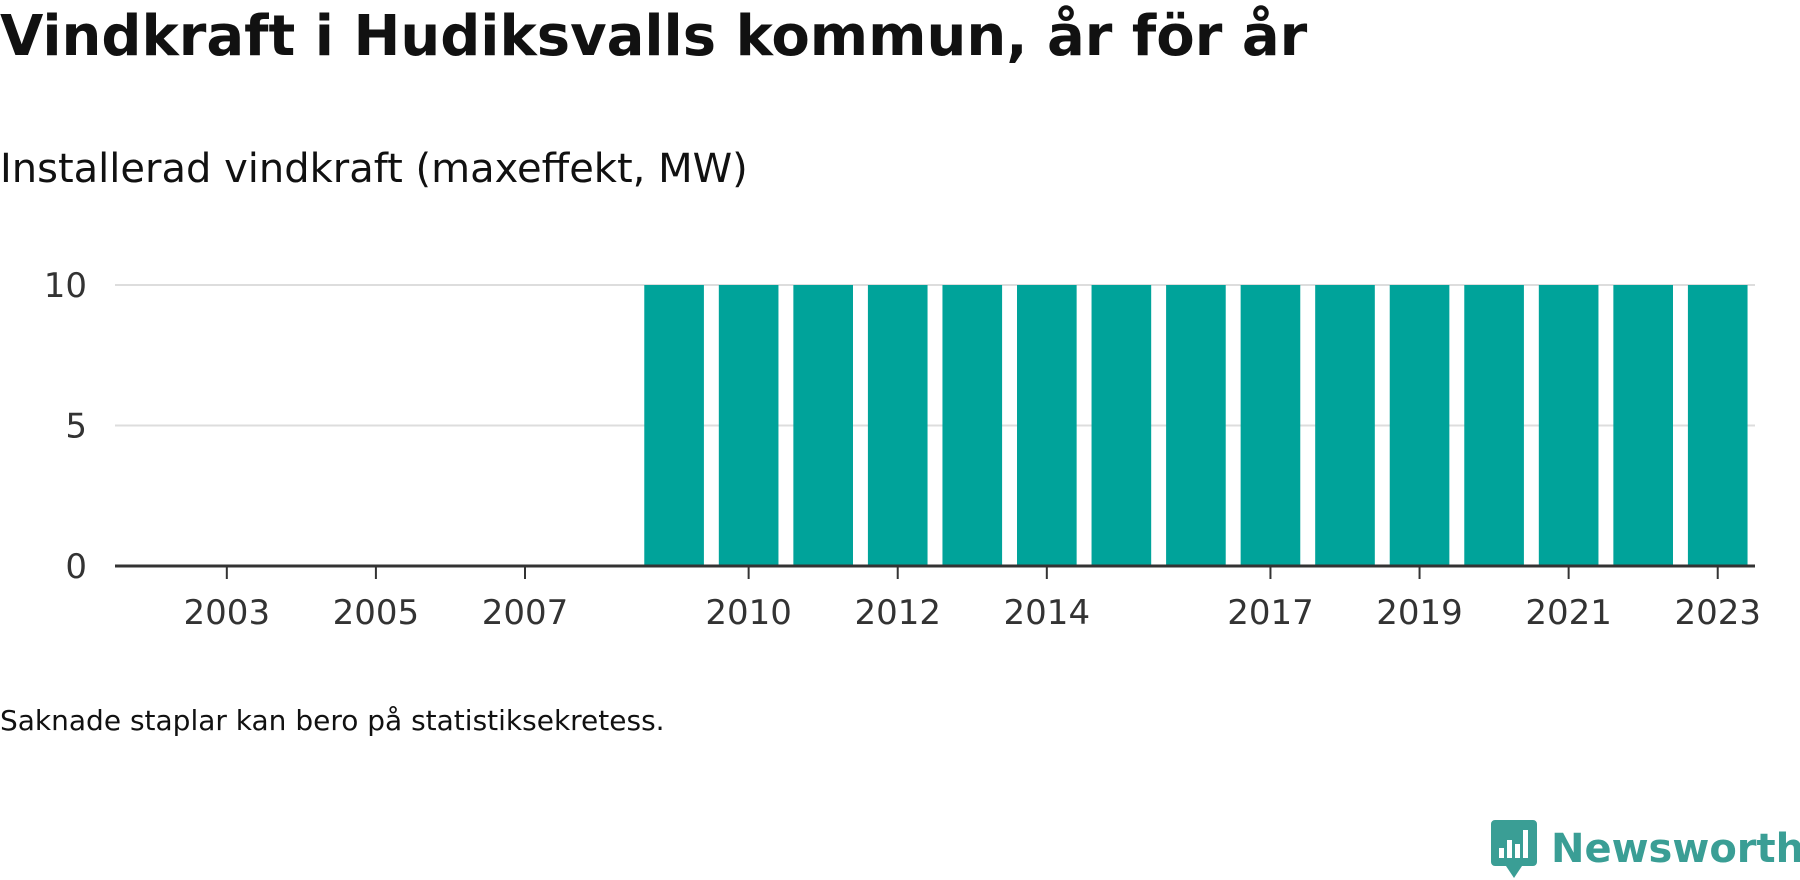 The width and height of the screenshot is (1800, 880). Describe the element at coordinates (1270, 613) in the screenshot. I see `x-tick-label: 2017` at that location.